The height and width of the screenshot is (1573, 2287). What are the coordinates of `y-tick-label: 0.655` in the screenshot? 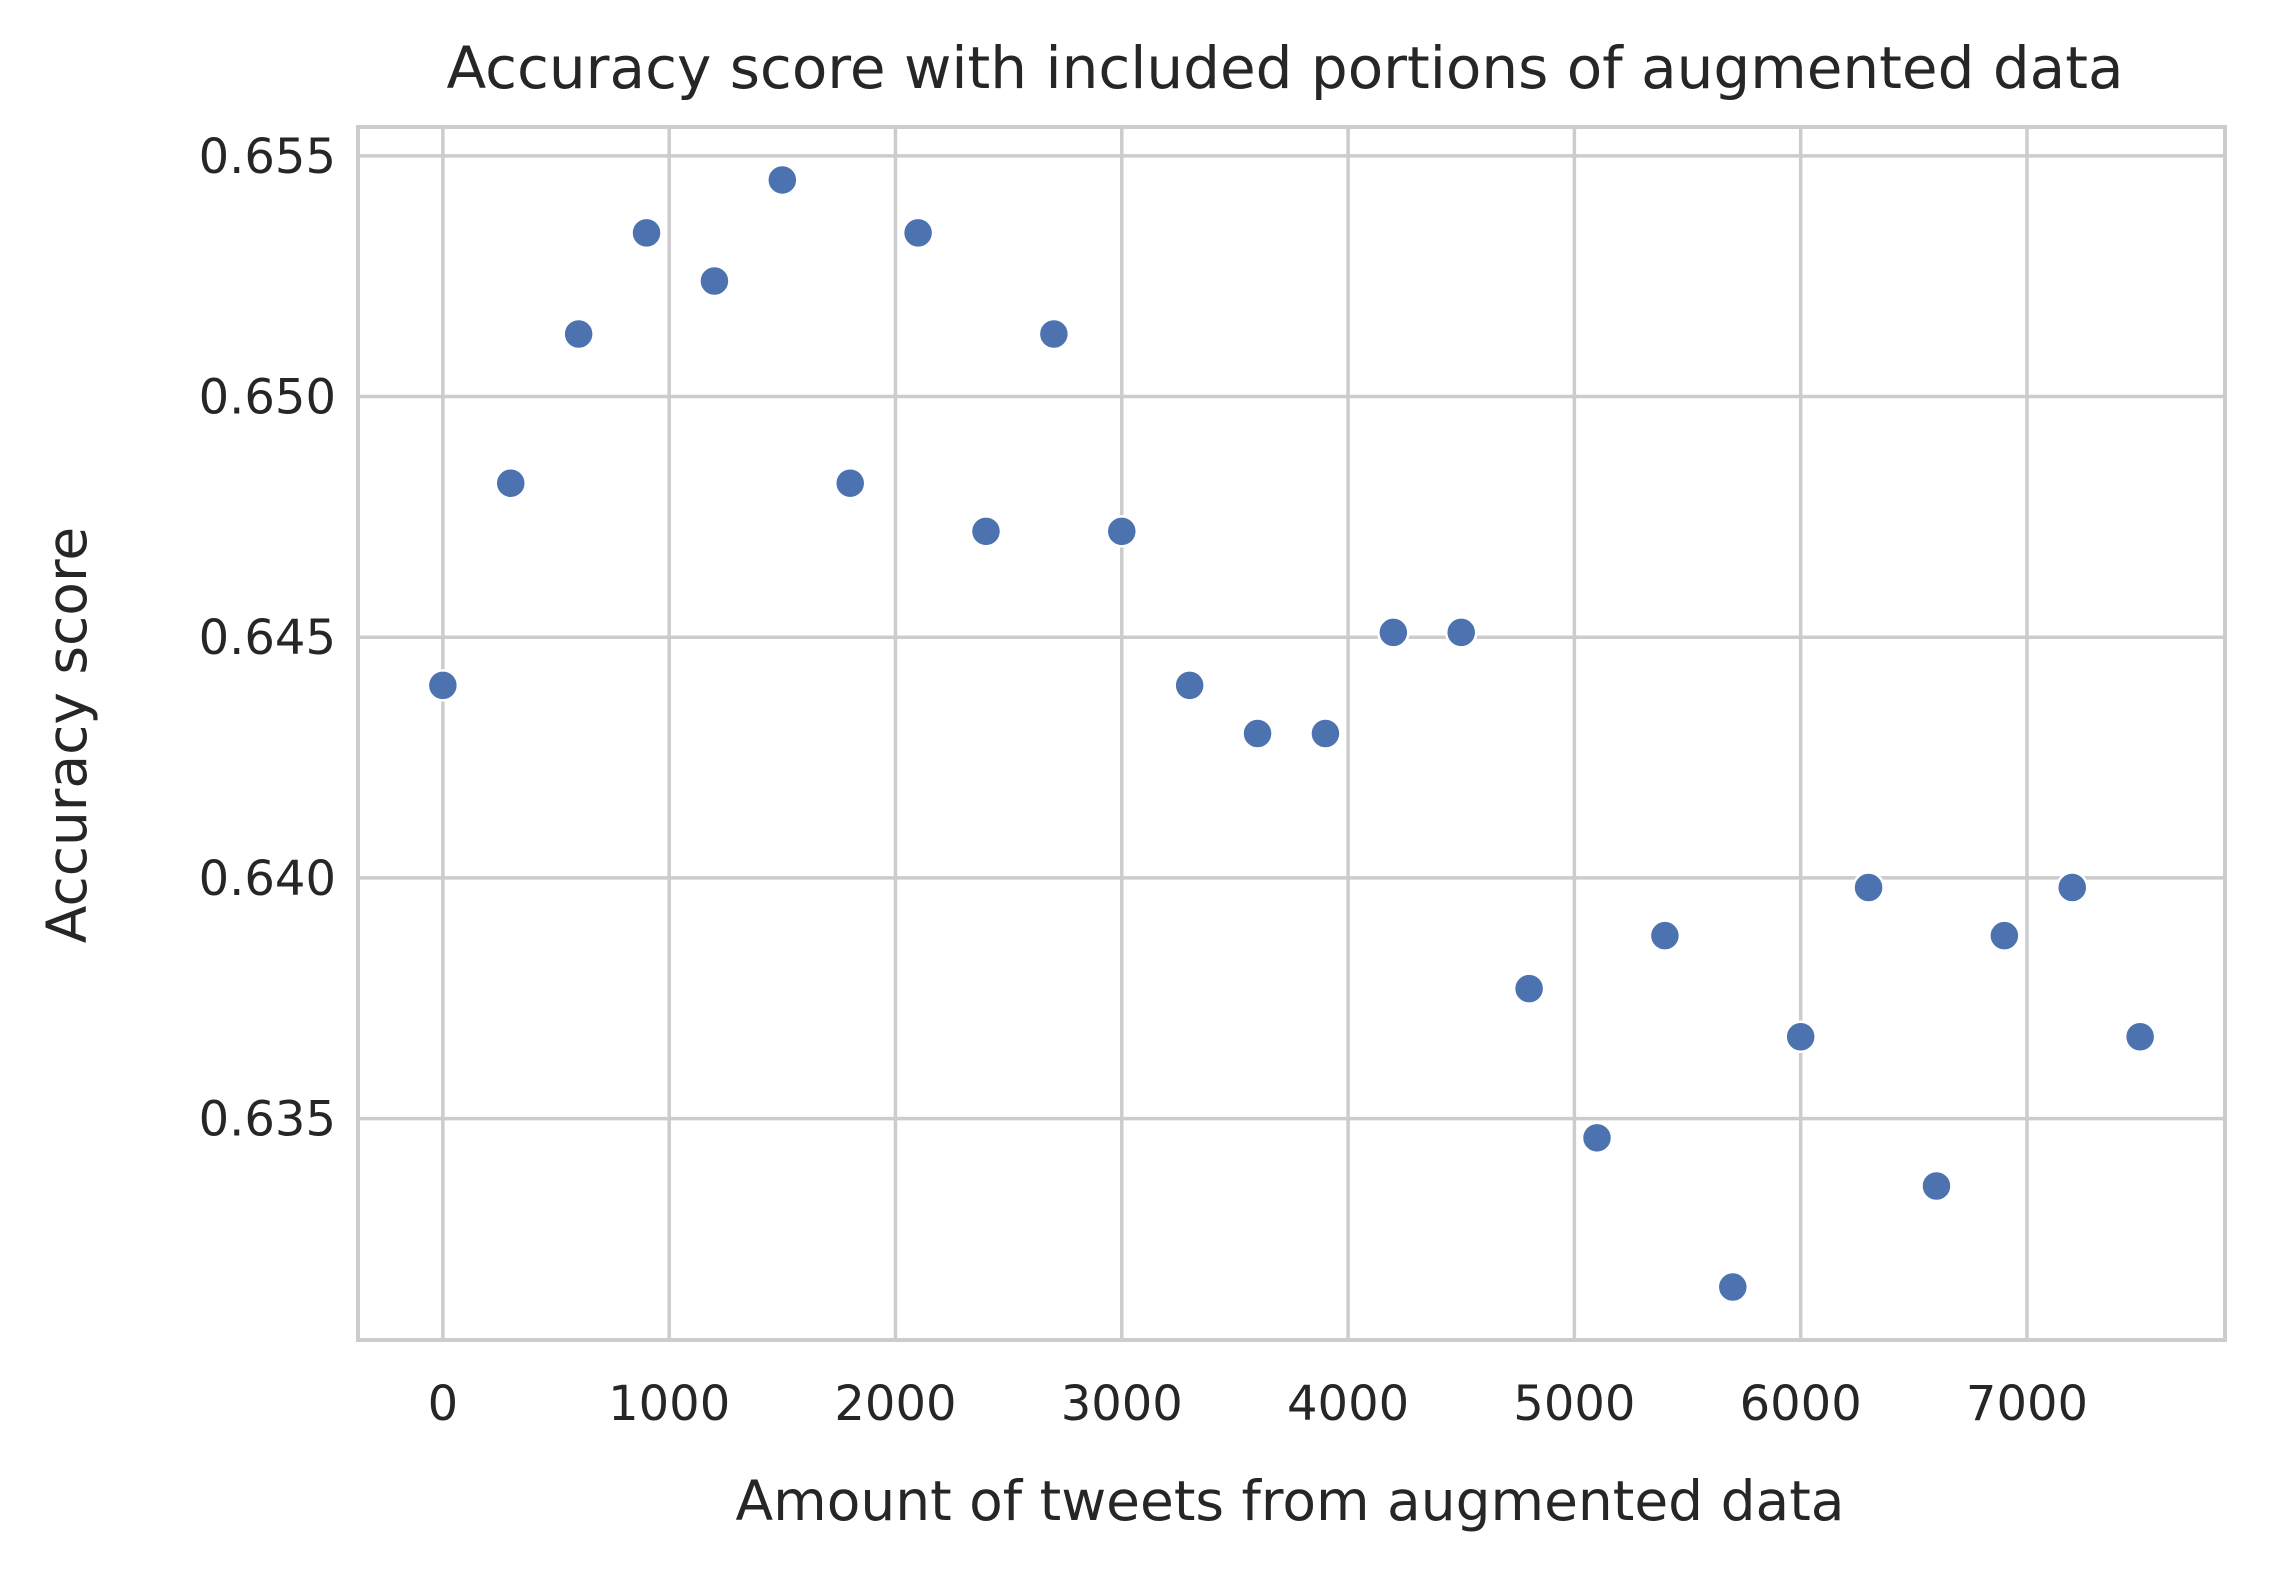 It's located at (267, 157).